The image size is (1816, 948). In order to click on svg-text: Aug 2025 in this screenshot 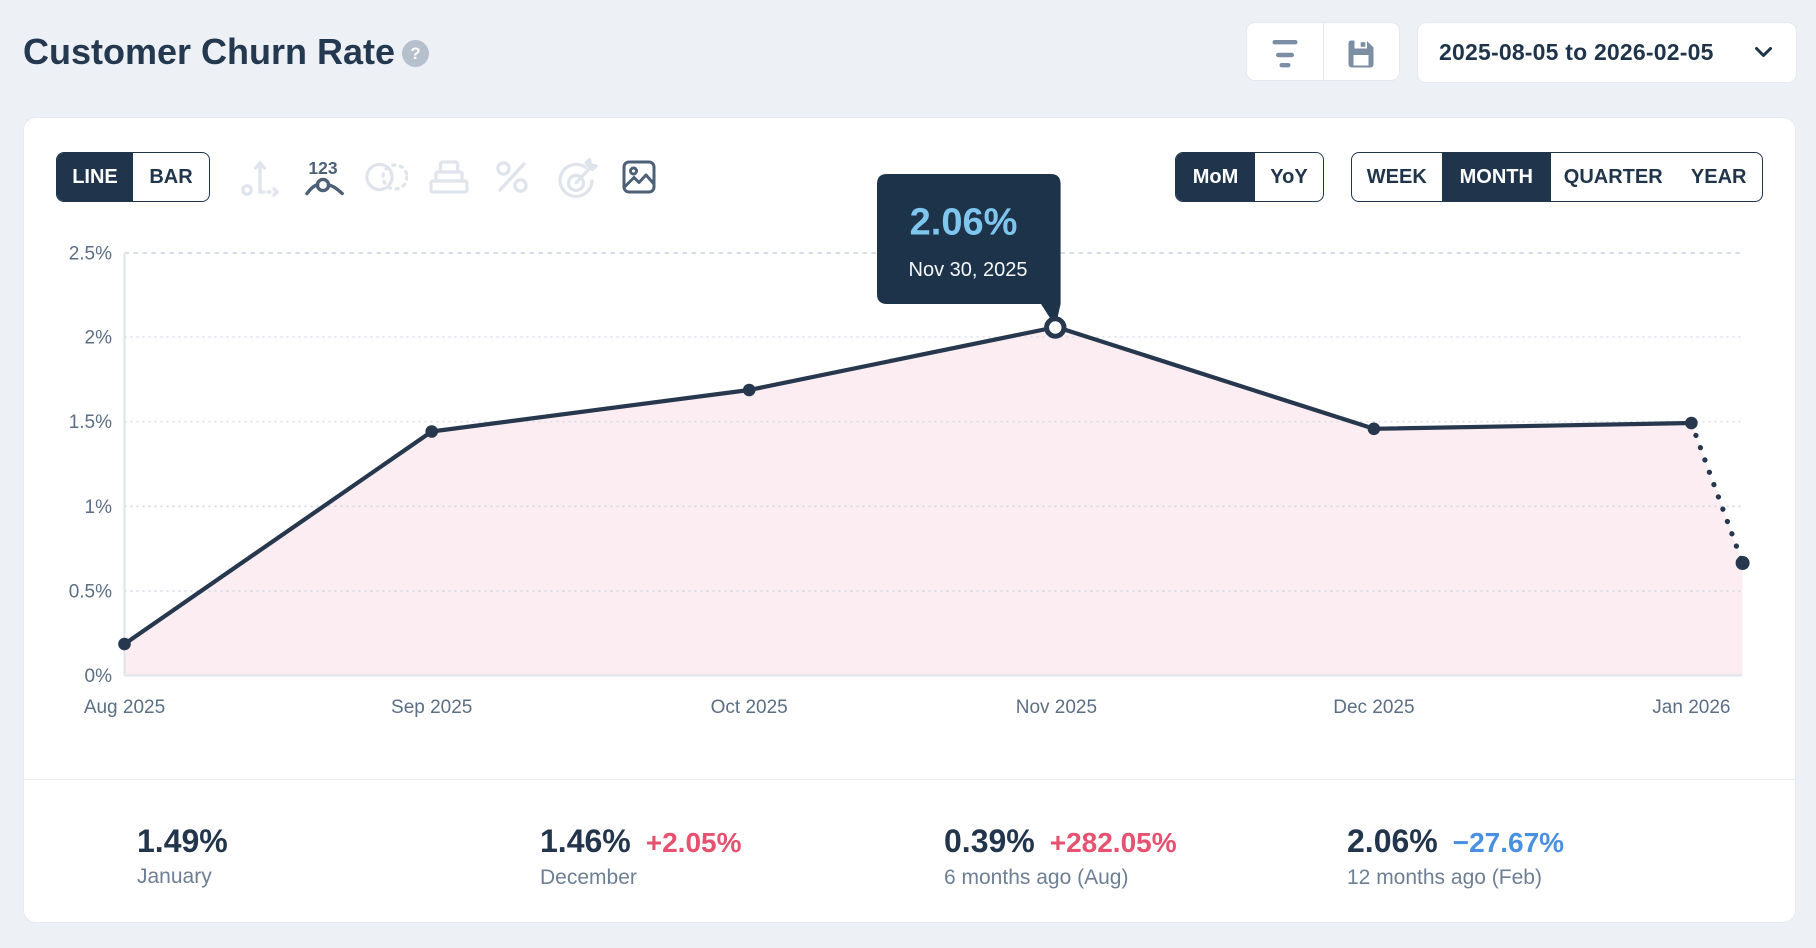, I will do `click(124, 707)`.